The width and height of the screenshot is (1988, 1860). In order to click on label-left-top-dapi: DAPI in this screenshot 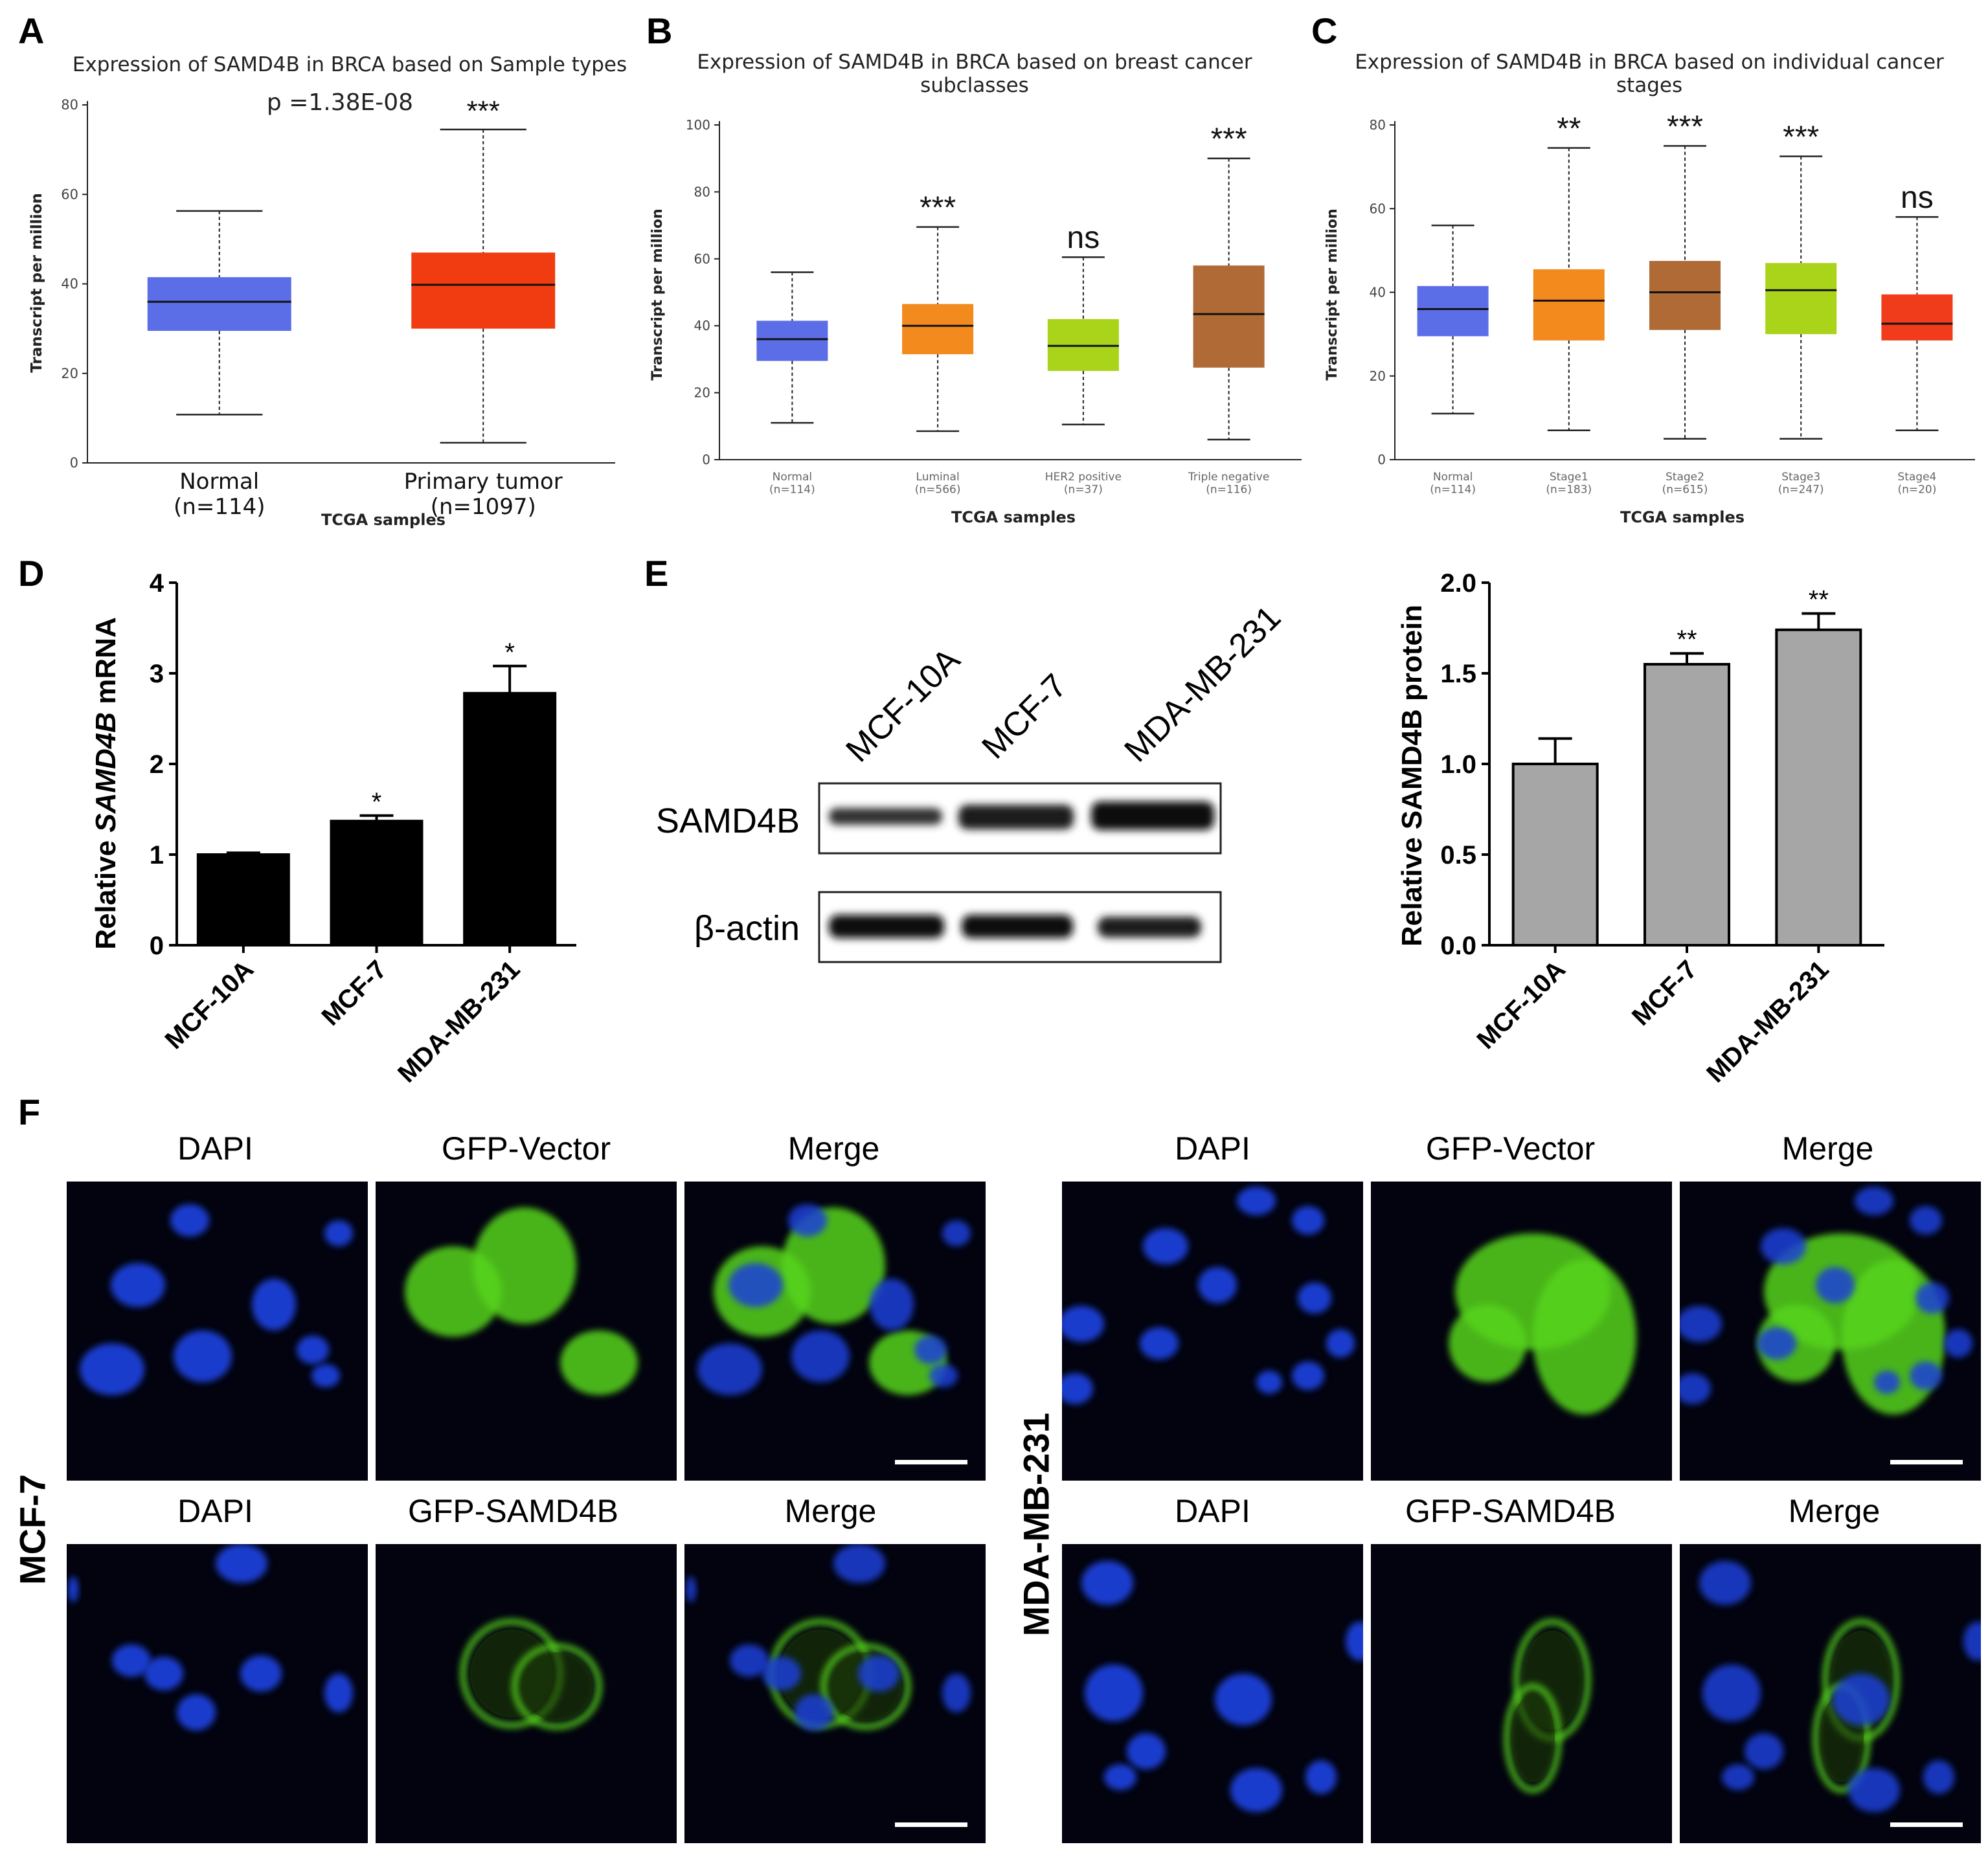, I will do `click(215, 1148)`.